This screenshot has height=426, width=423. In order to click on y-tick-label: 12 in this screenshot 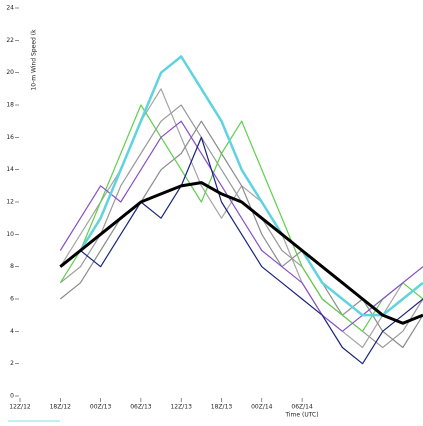, I will do `click(10, 202)`.